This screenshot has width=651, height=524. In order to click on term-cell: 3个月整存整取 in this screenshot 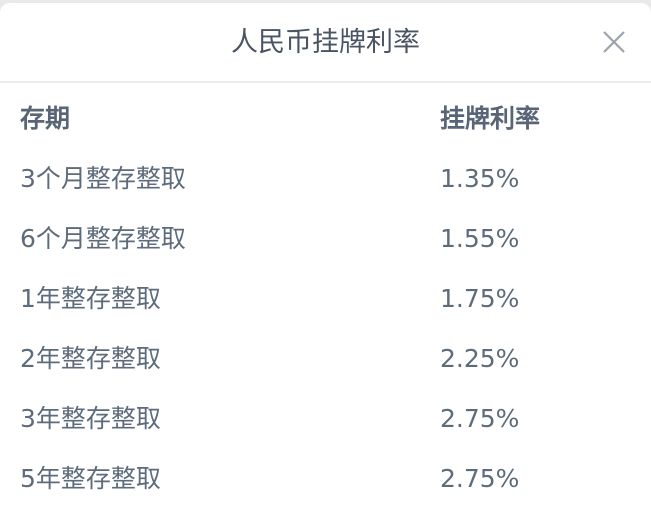, I will do `click(103, 178)`.